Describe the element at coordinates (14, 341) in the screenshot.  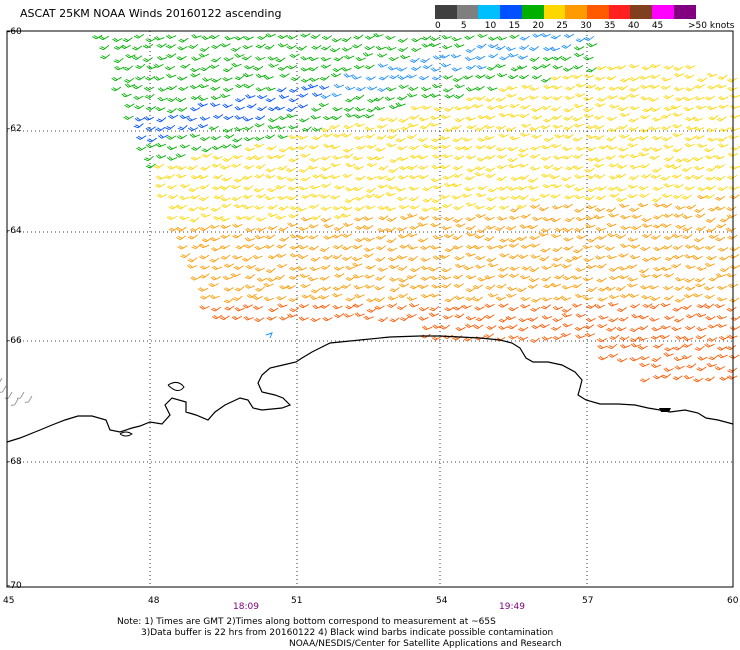
I see `lat-label: -66` at that location.